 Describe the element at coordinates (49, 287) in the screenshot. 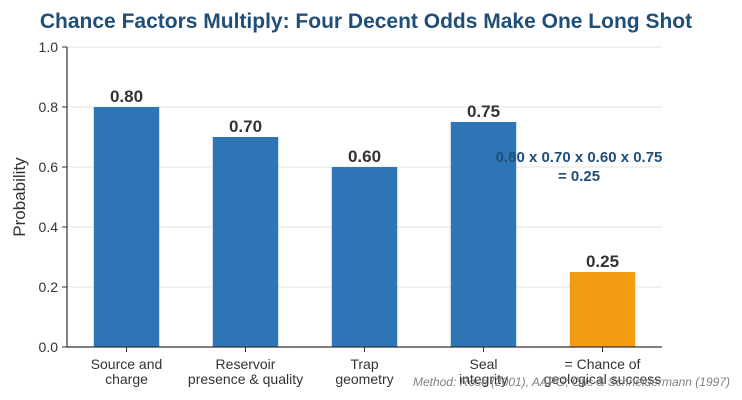

I see `y-tick-label: 0.2` at that location.